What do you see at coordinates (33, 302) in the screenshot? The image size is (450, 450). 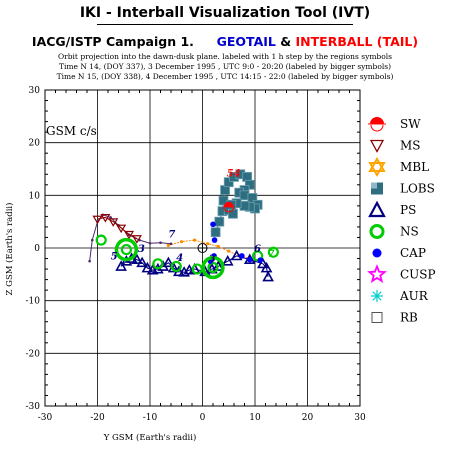 I see `y-tick-label: -10` at bounding box center [33, 302].